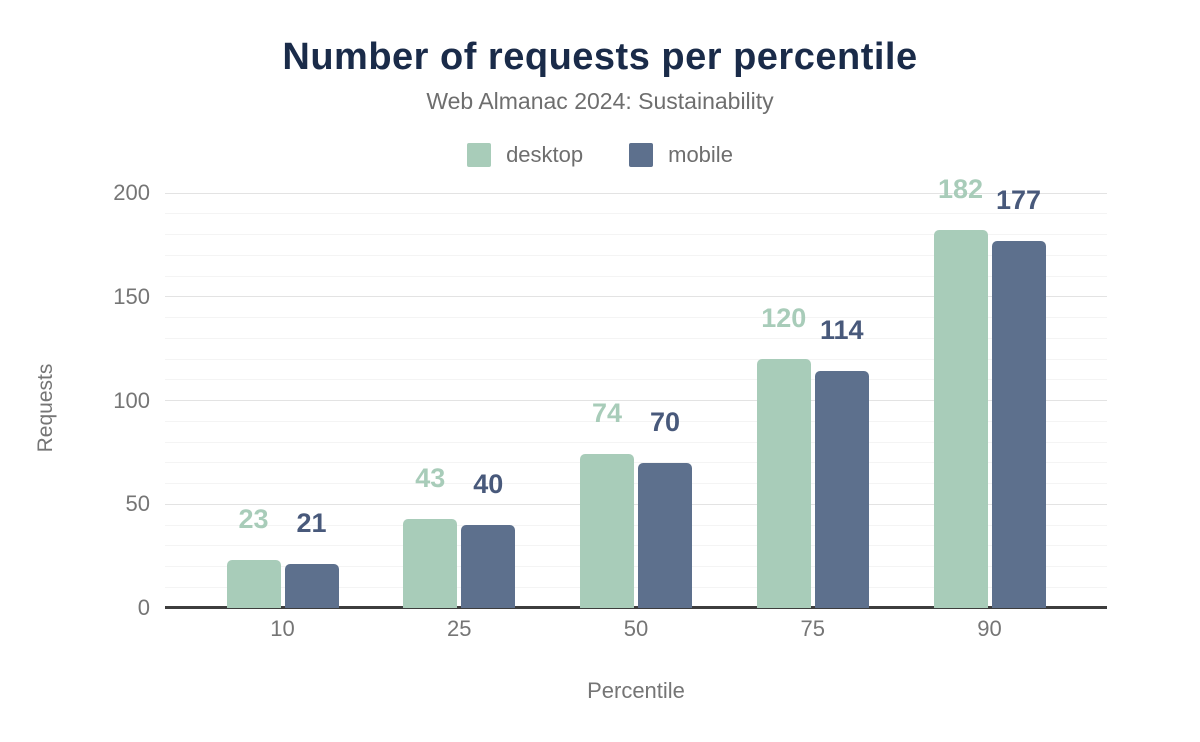 The width and height of the screenshot is (1200, 742). Describe the element at coordinates (841, 330) in the screenshot. I see `bar-value-label-mobile-p75: 114` at that location.